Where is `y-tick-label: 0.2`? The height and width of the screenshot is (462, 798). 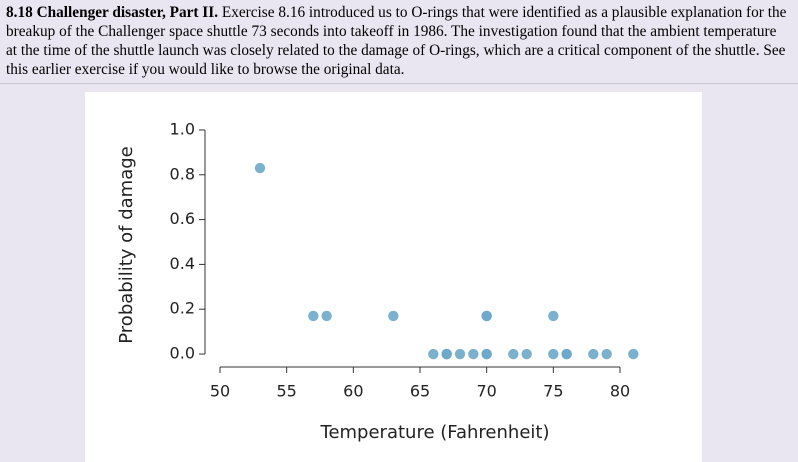
y-tick-label: 0.2 is located at coordinates (182, 308).